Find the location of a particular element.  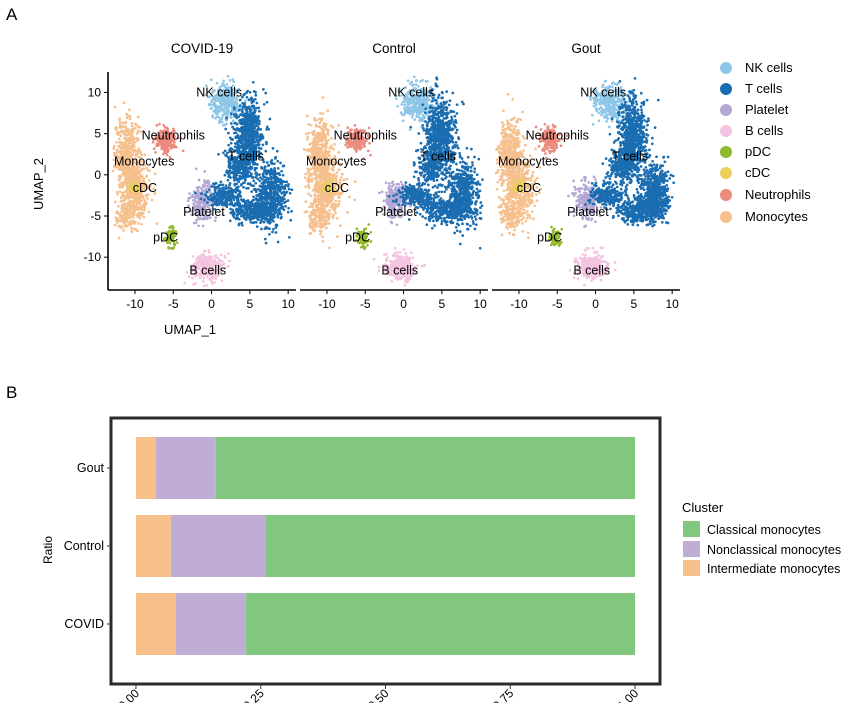

umap-facet-title: Control is located at coordinates (394, 48).